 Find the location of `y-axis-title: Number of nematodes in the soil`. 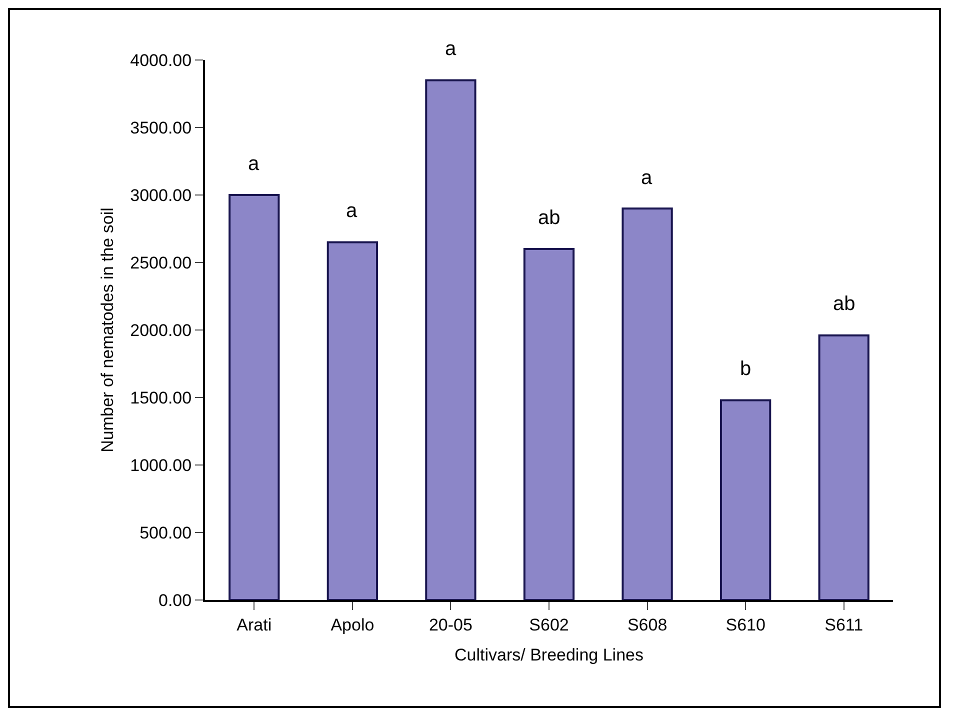

y-axis-title: Number of nematodes in the soil is located at coordinates (108, 330).